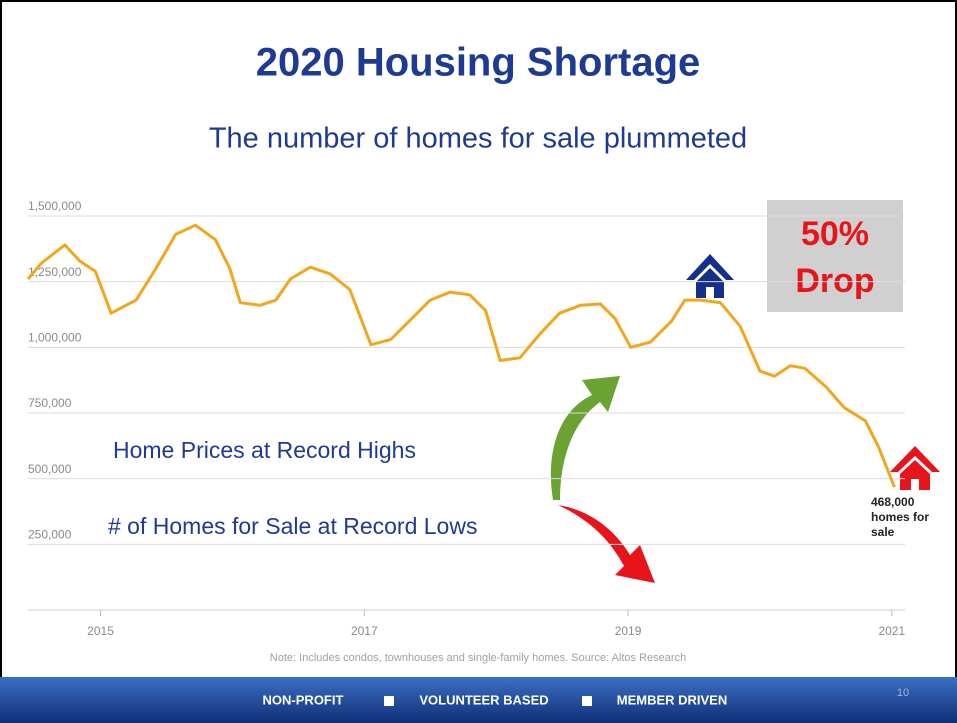  Describe the element at coordinates (883, 532) in the screenshot. I see `end-label: sale` at that location.